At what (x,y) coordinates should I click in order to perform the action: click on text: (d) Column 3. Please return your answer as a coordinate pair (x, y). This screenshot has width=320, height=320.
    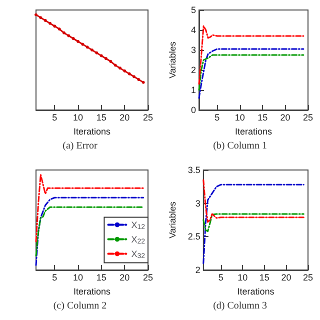
    Looking at the image, I should click on (240, 306).